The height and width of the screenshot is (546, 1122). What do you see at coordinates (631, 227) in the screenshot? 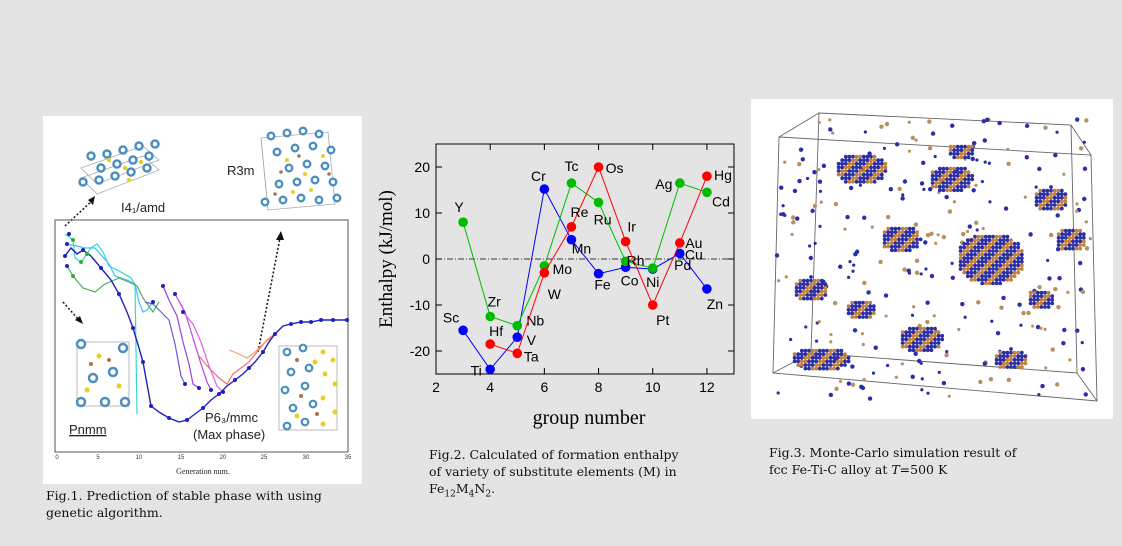
I see `point-label: Ir` at bounding box center [631, 227].